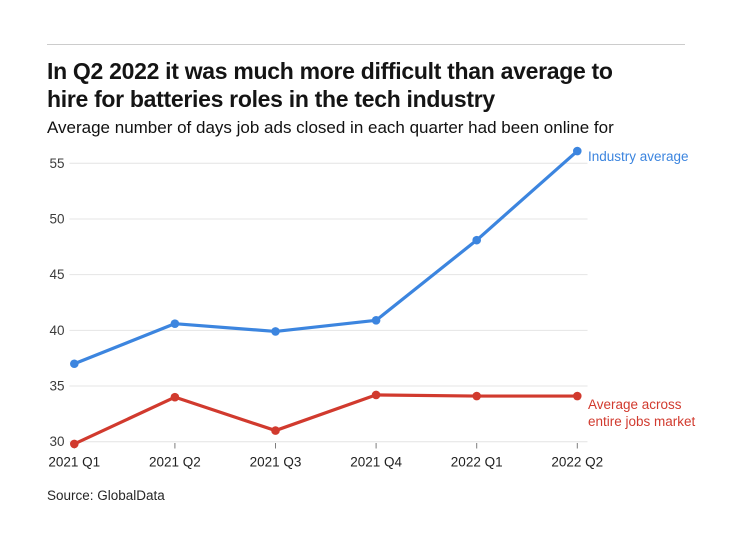 This screenshot has width=735, height=551. I want to click on x-axis-label: 2022 Q2, so click(577, 462).